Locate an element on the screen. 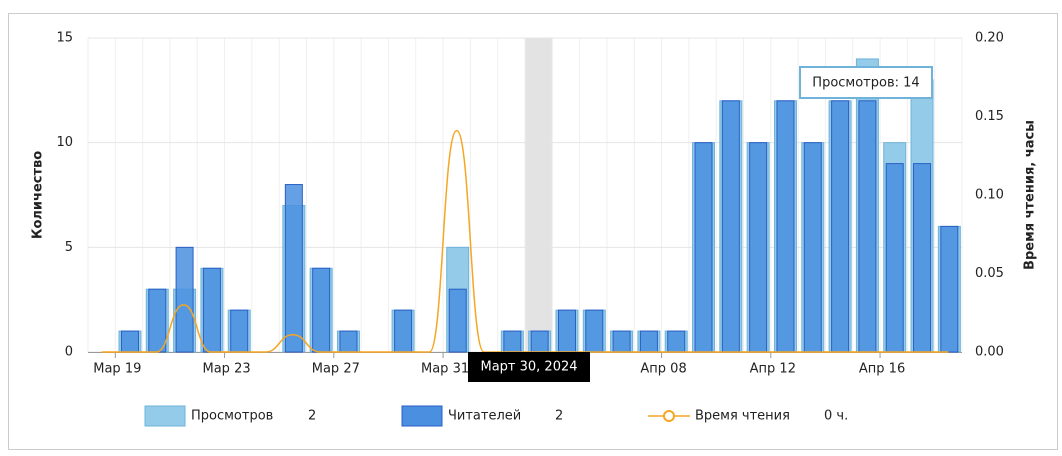  x-tooltip: Март 30, 2024 is located at coordinates (529, 367).